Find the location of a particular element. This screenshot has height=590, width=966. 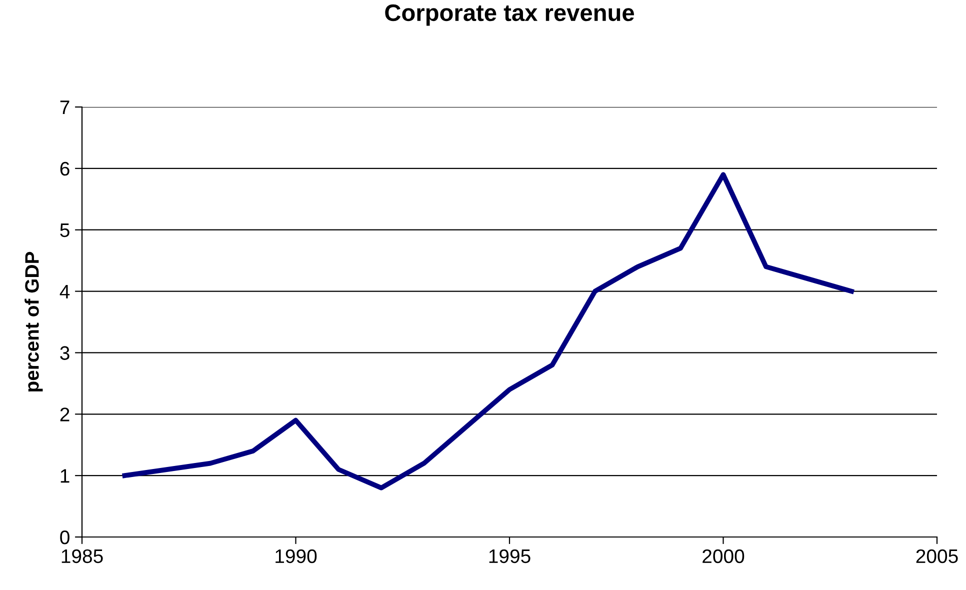

y-tick-label: 6 is located at coordinates (65, 169).